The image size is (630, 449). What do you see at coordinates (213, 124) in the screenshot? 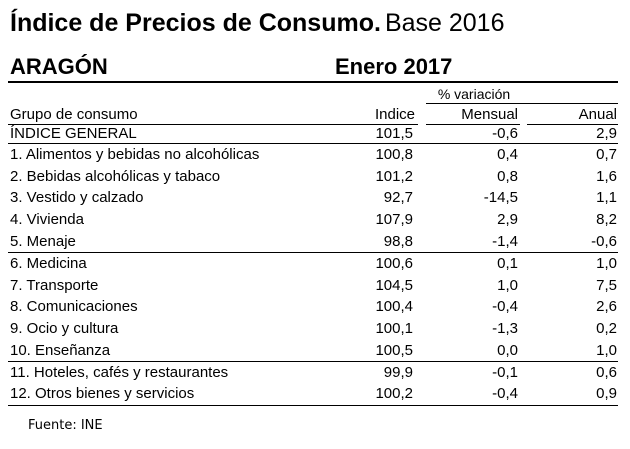
I see `header-underline-grupo` at bounding box center [213, 124].